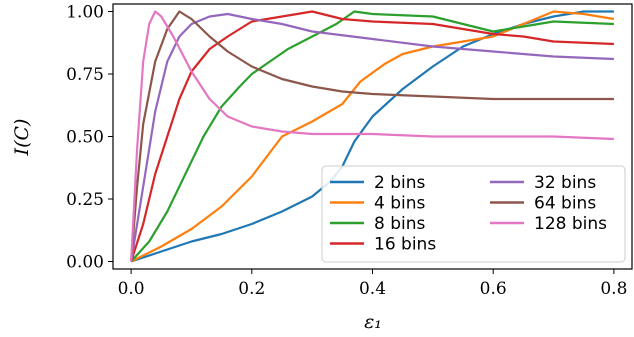 The height and width of the screenshot is (337, 634). Describe the element at coordinates (85, 200) in the screenshot. I see `y-tick-label: 0.25` at that location.